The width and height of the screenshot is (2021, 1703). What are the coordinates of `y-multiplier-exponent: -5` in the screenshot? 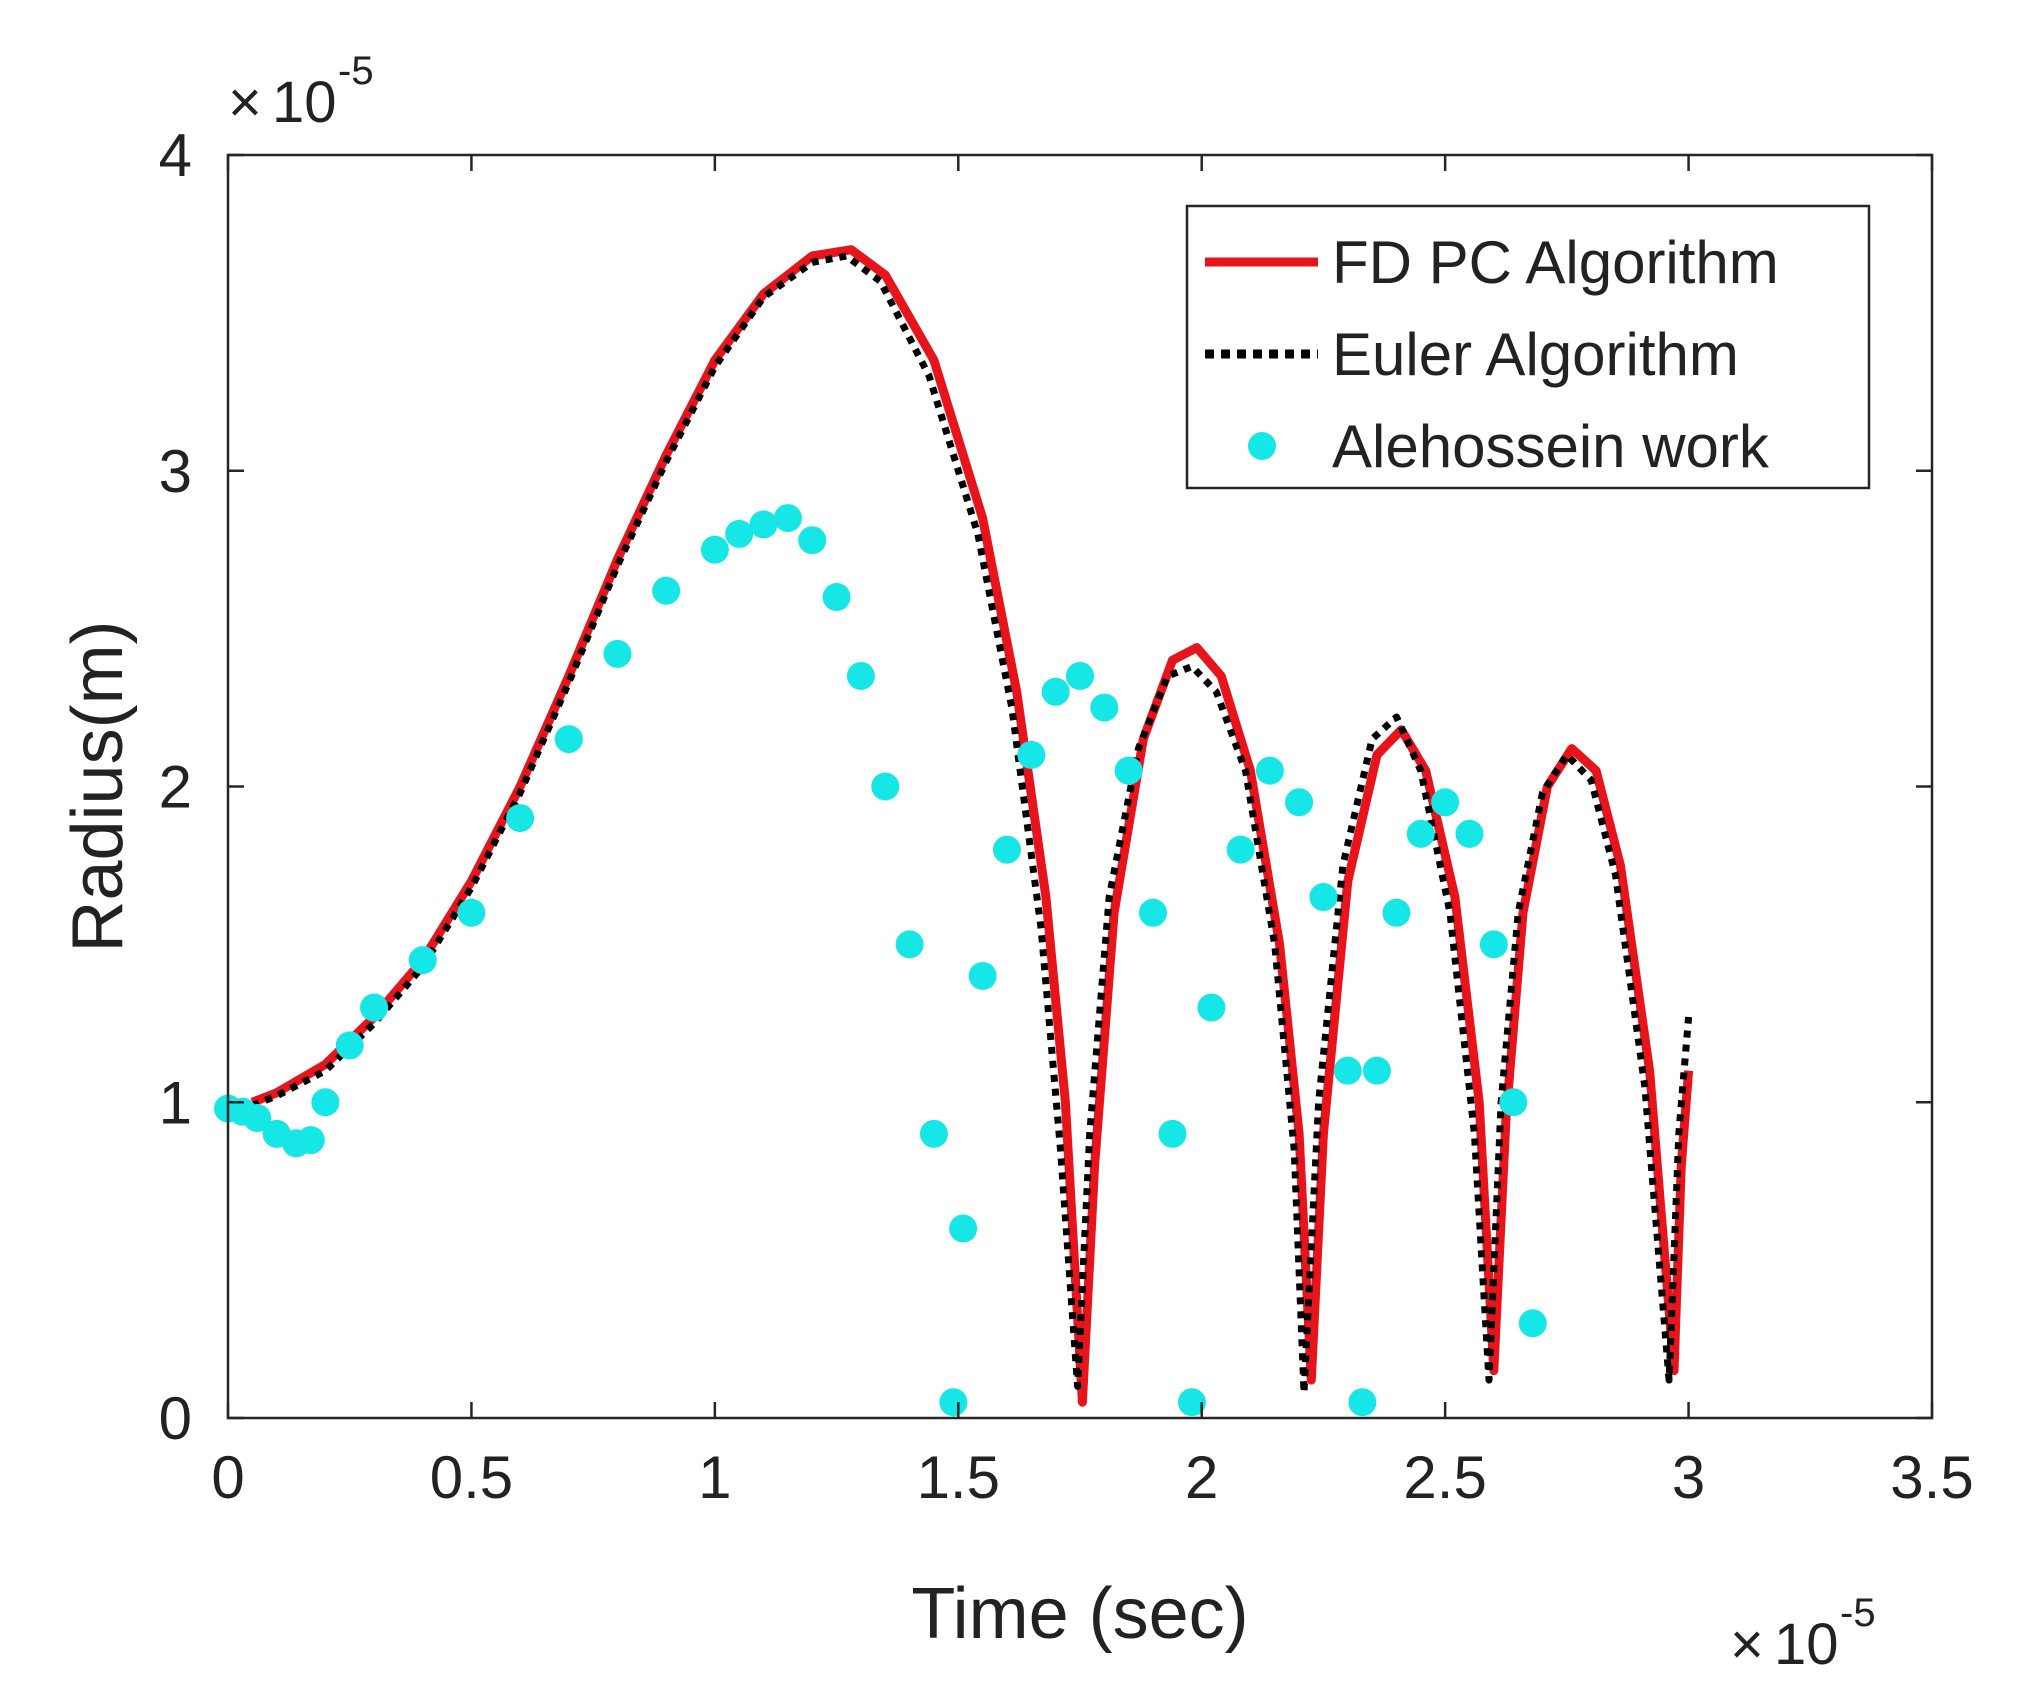 It's located at (356, 71).